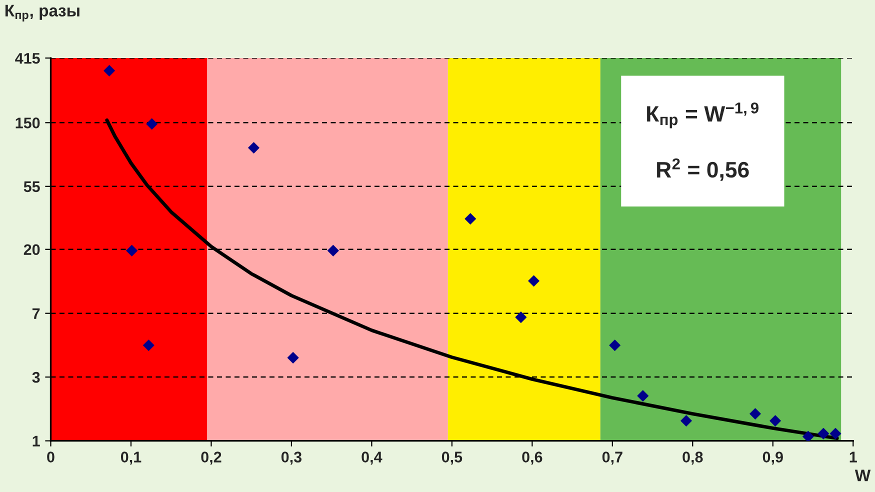 Image resolution: width=875 pixels, height=492 pixels. What do you see at coordinates (36, 441) in the screenshot?
I see `y-tick-label: 1` at bounding box center [36, 441].